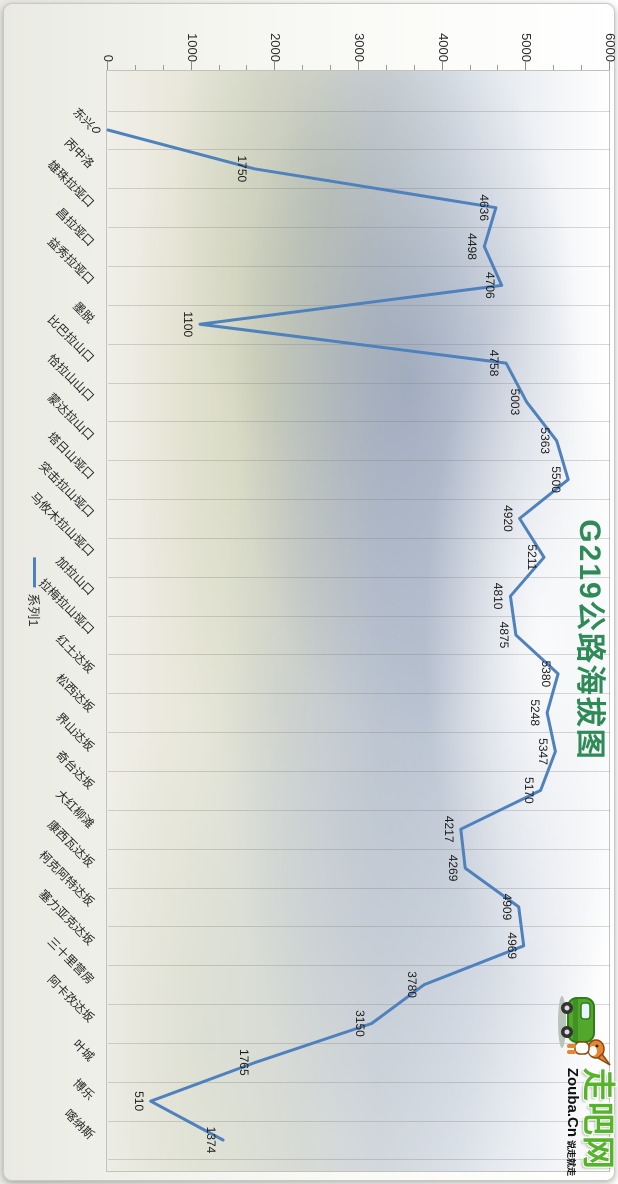 The image size is (618, 1184). Describe the element at coordinates (506, 907) in the screenshot. I see `data-label: 4909` at that location.